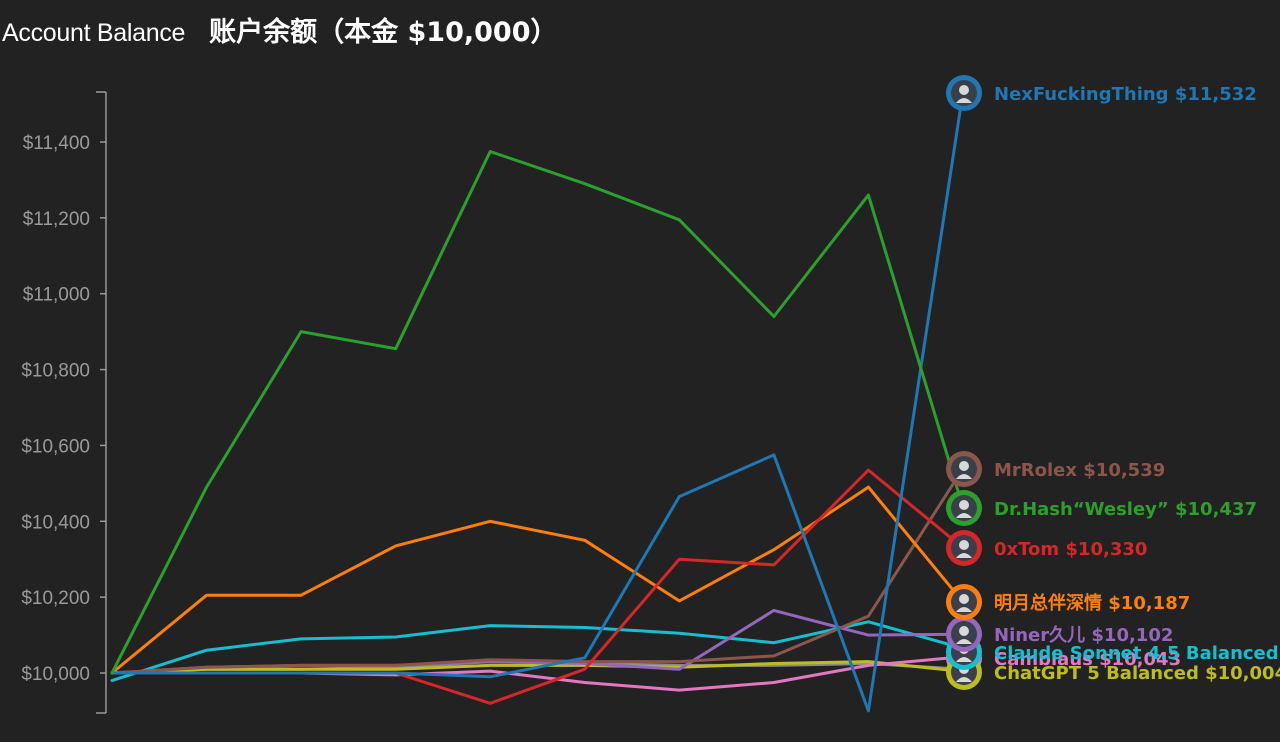 Image resolution: width=1280 pixels, height=742 pixels. I want to click on nexthing-avatar-icon, so click(964, 93).